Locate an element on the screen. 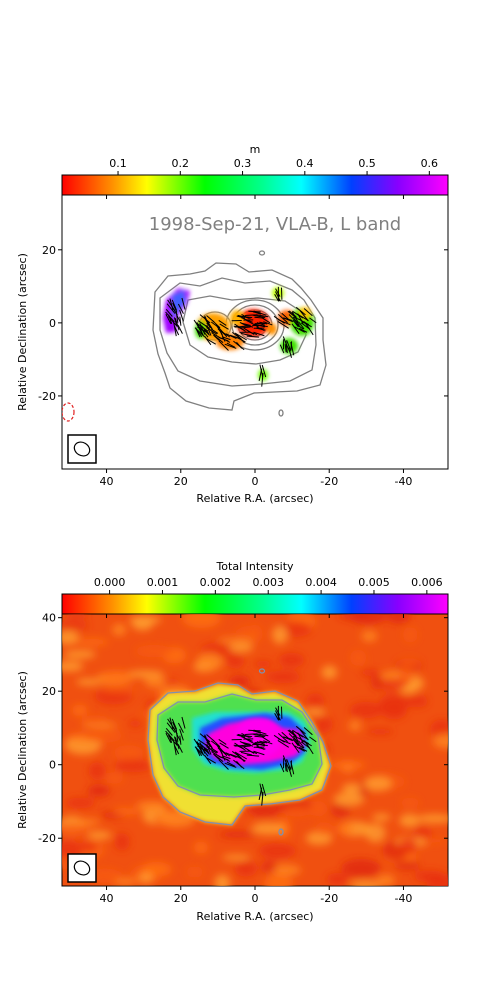 Image resolution: width=498 pixels, height=997 pixels. y-tick-label: 20 is located at coordinates (49, 250).